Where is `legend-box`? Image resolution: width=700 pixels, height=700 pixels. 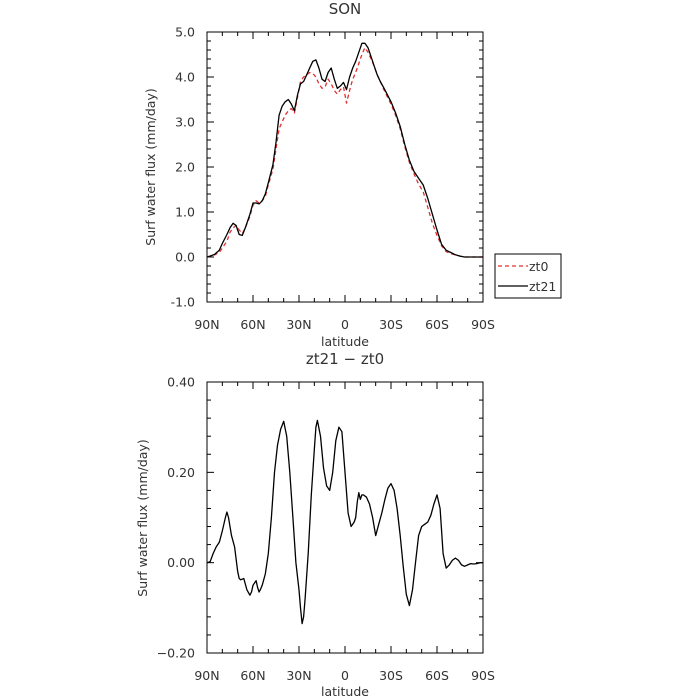
legend-box is located at coordinates (528, 276).